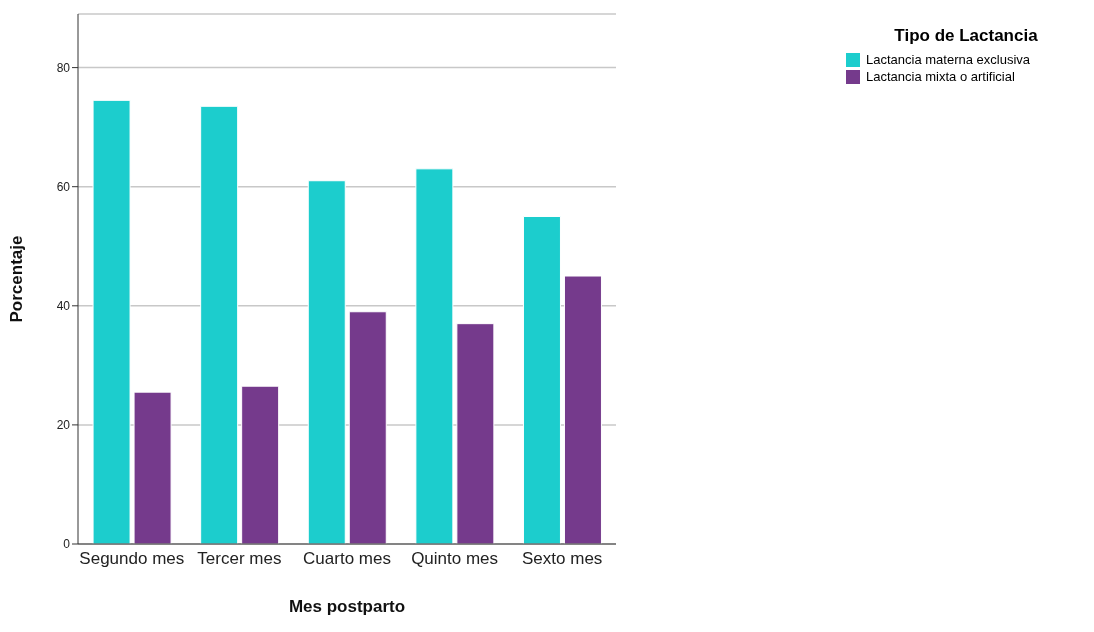 The width and height of the screenshot is (1094, 632). What do you see at coordinates (239, 559) in the screenshot?
I see `x-tick-label: Tercer mes` at bounding box center [239, 559].